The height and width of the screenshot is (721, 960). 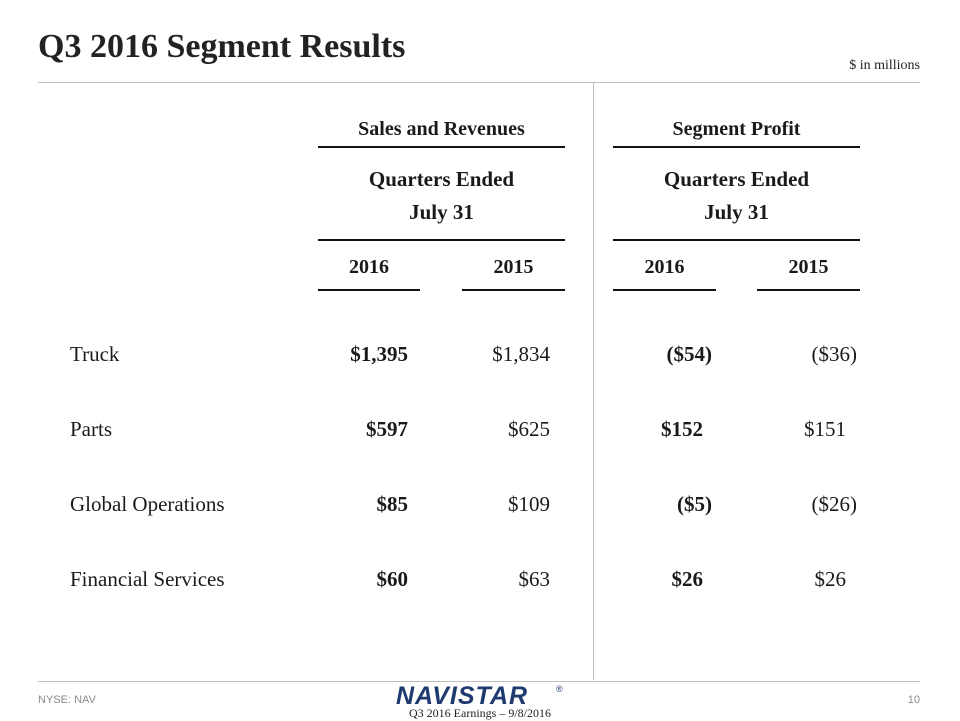 I want to click on row-label-global-operations: Global Operations, so click(x=147, y=504).